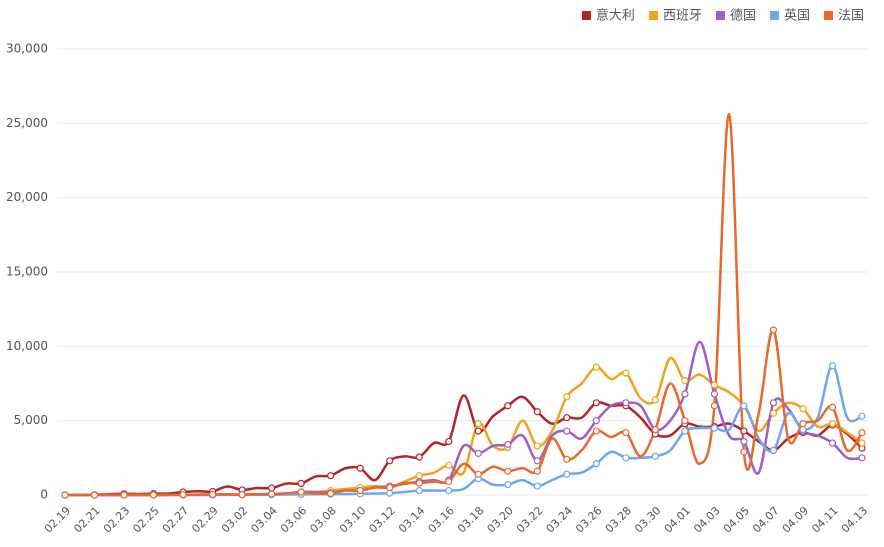 The image size is (884, 547). What do you see at coordinates (293, 519) in the screenshot?
I see `x-tick-label: 03.06` at bounding box center [293, 519].